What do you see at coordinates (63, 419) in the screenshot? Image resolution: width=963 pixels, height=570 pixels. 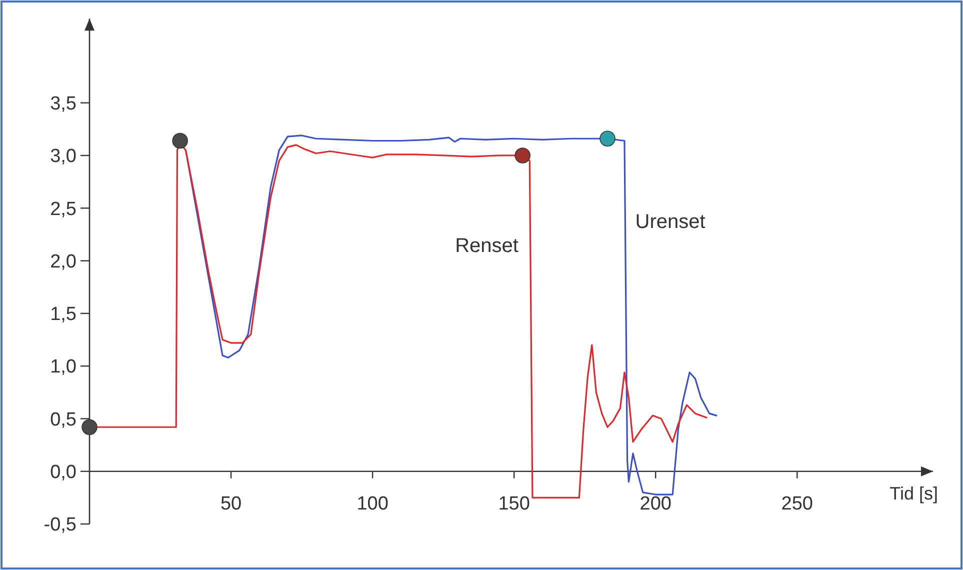 I see `y-tick-label: 0,5` at bounding box center [63, 419].